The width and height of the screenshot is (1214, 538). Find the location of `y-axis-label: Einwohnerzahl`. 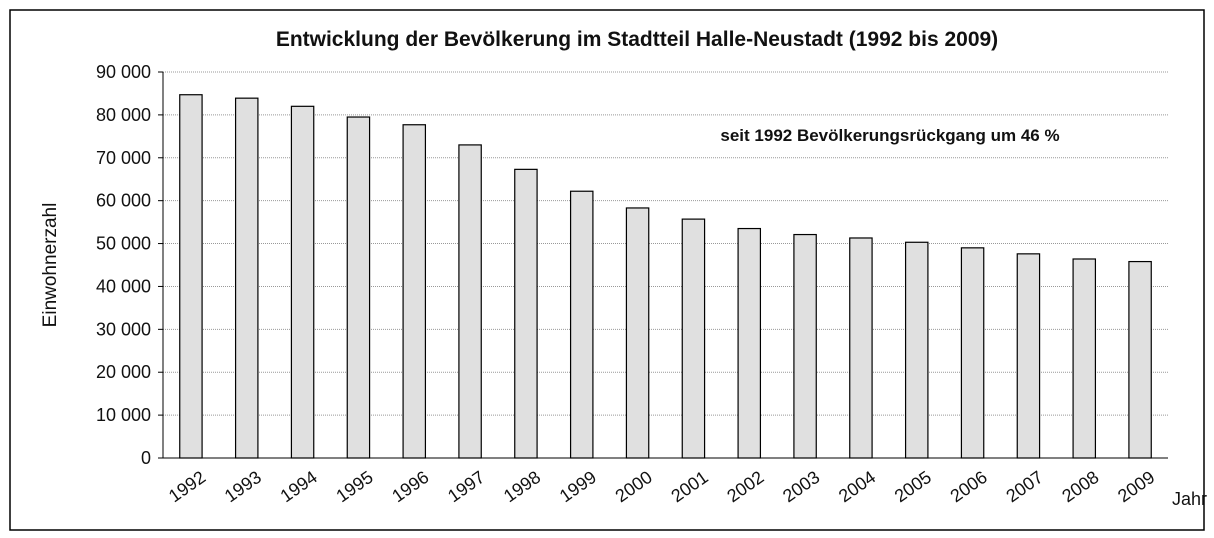

y-axis-label: Einwohnerzahl is located at coordinates (50, 265).